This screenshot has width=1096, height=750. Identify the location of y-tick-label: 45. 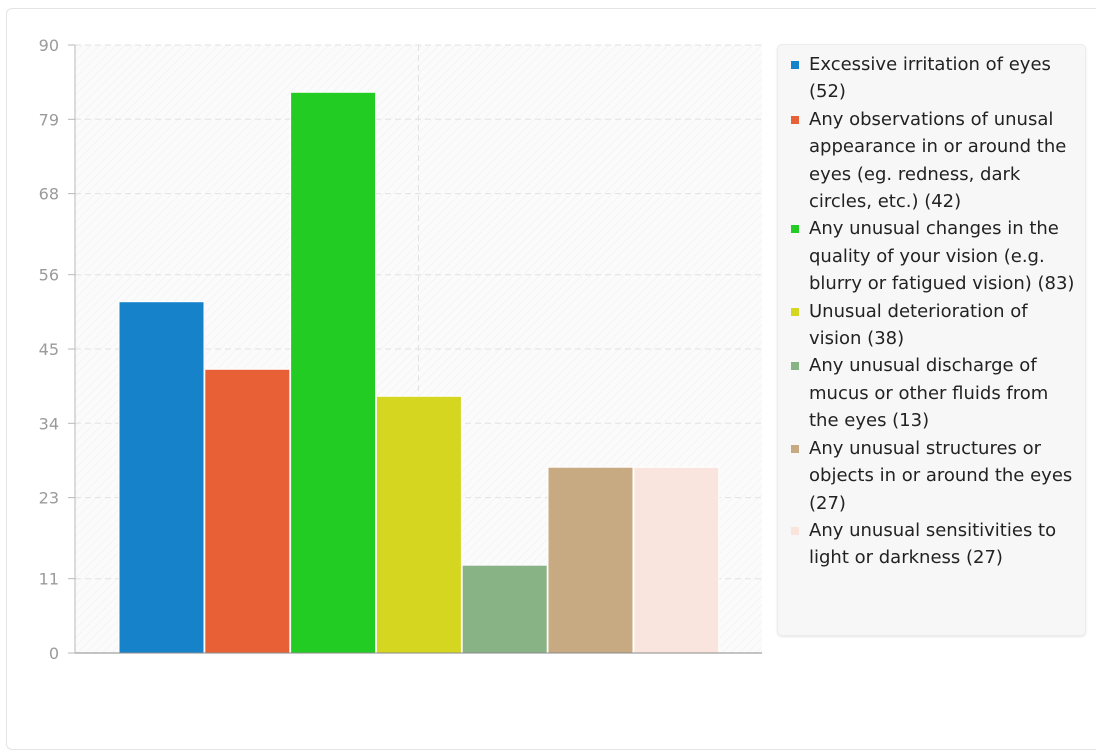
(49, 349).